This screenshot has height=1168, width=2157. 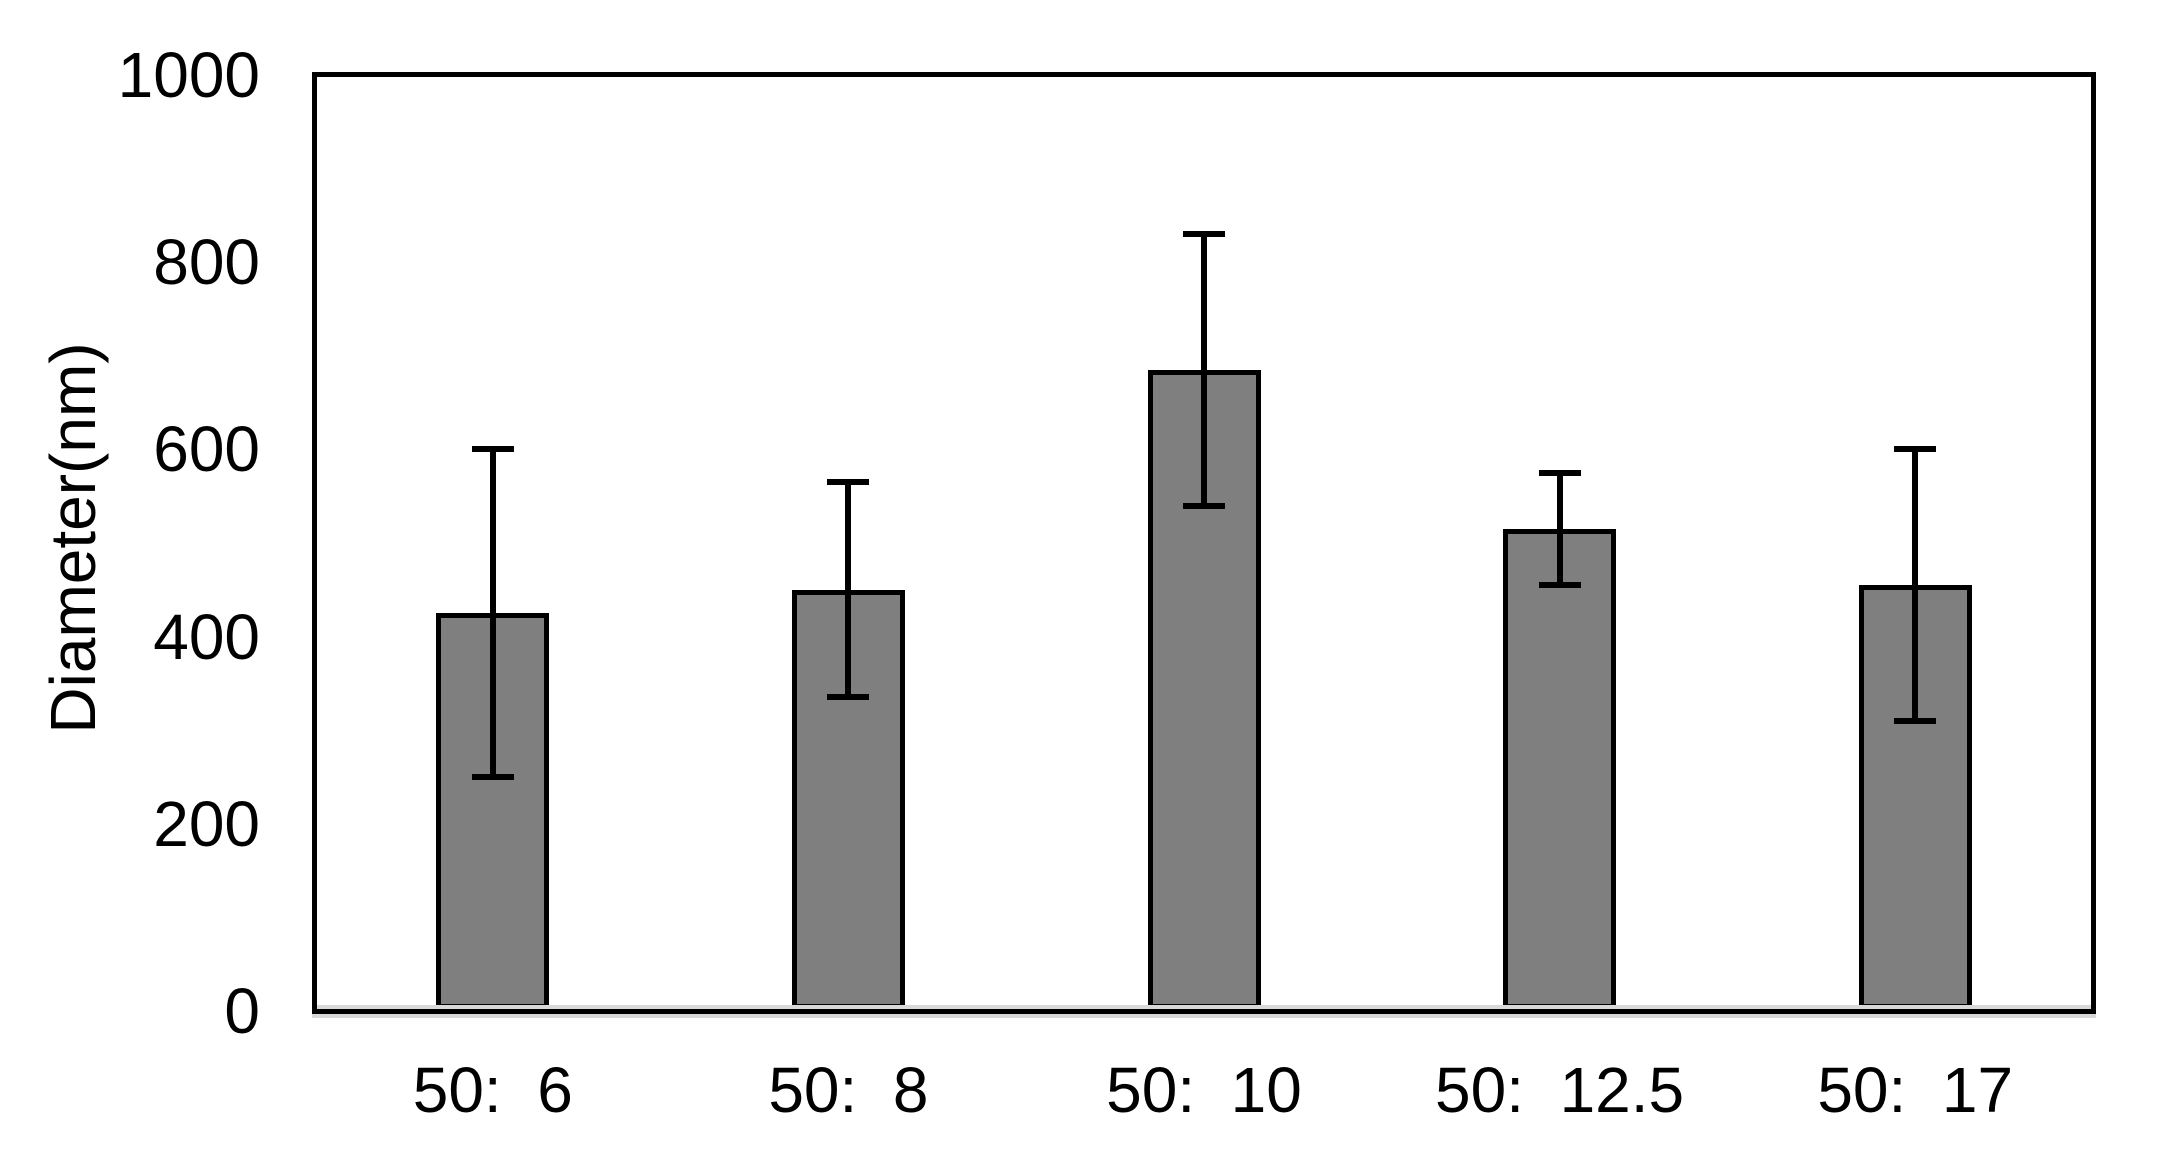 What do you see at coordinates (1915, 1090) in the screenshot?
I see `x-category-label: 50: 17` at bounding box center [1915, 1090].